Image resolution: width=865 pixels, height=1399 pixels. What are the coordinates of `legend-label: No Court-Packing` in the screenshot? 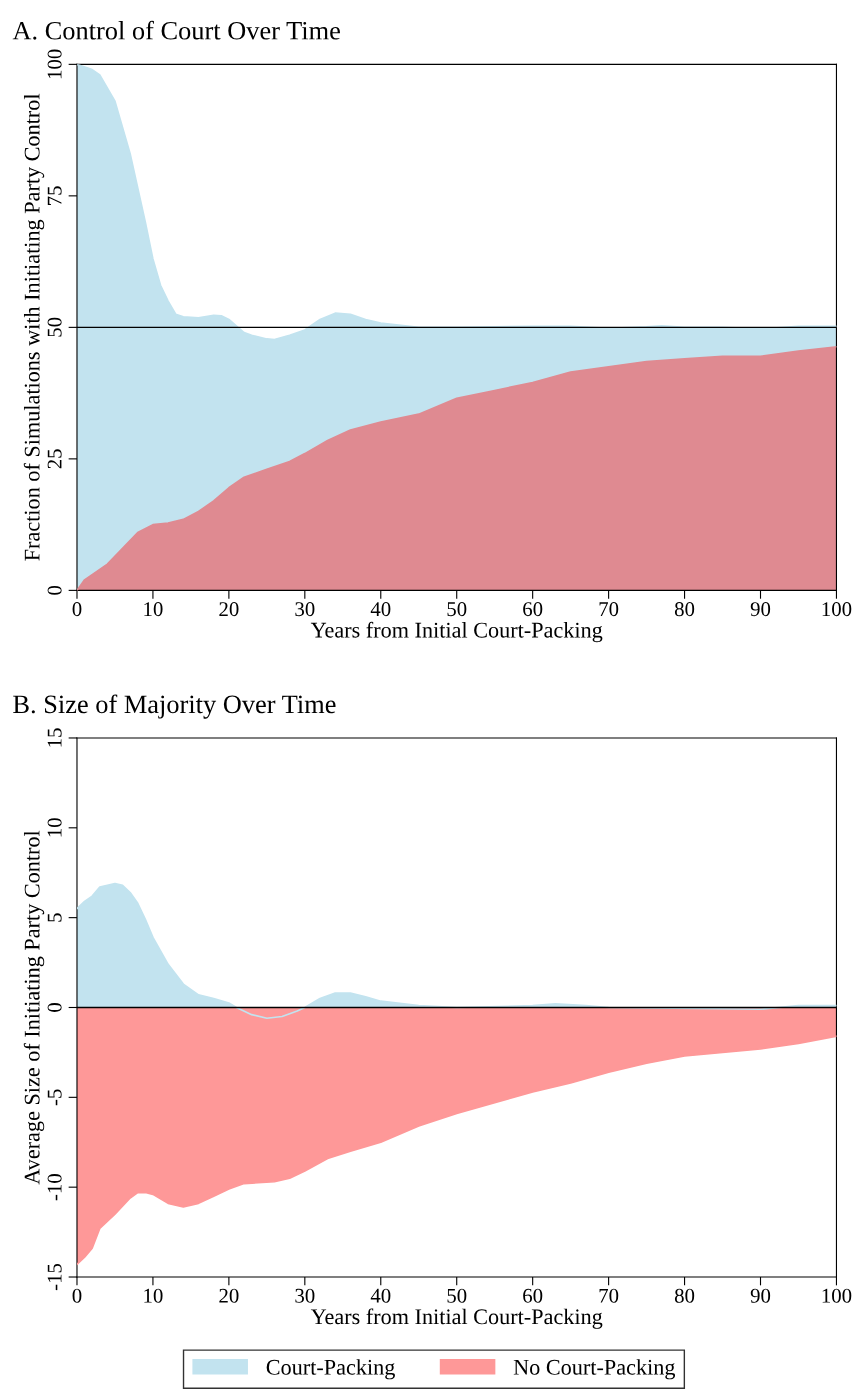 It's located at (594, 1369).